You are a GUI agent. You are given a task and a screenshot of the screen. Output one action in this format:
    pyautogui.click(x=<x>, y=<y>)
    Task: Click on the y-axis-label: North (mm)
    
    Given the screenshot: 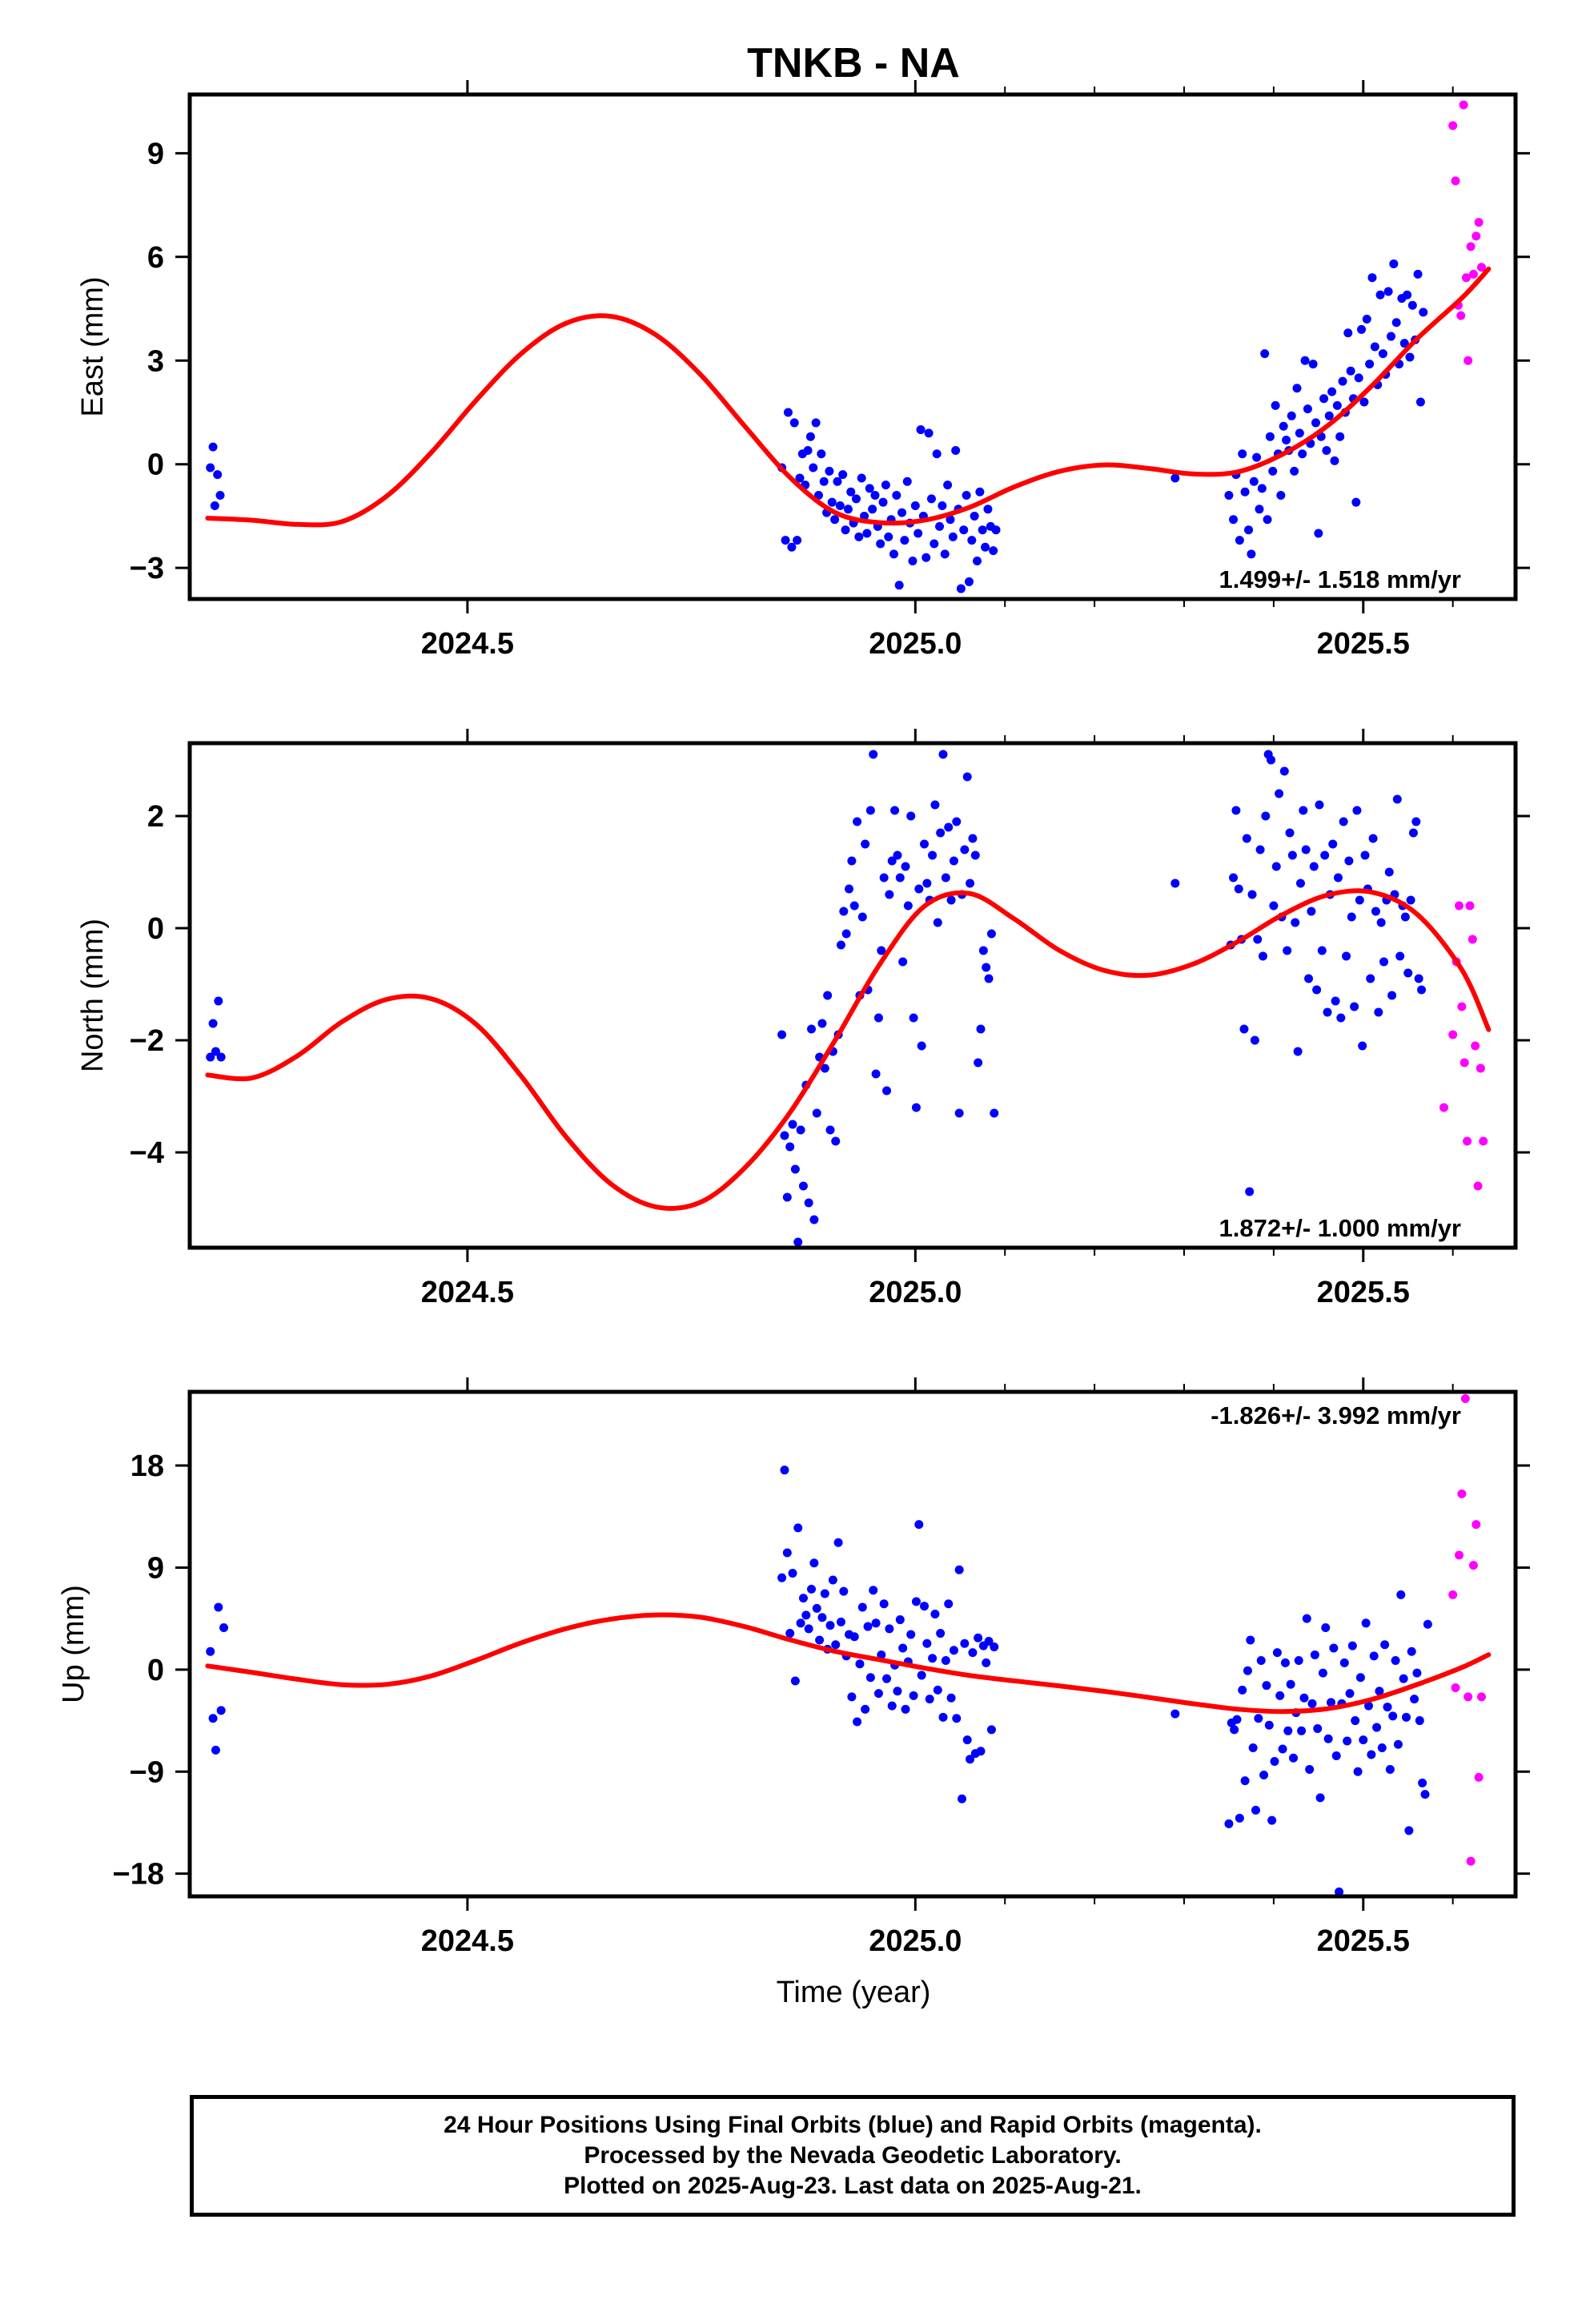 What is the action you would take?
    pyautogui.click(x=93, y=995)
    